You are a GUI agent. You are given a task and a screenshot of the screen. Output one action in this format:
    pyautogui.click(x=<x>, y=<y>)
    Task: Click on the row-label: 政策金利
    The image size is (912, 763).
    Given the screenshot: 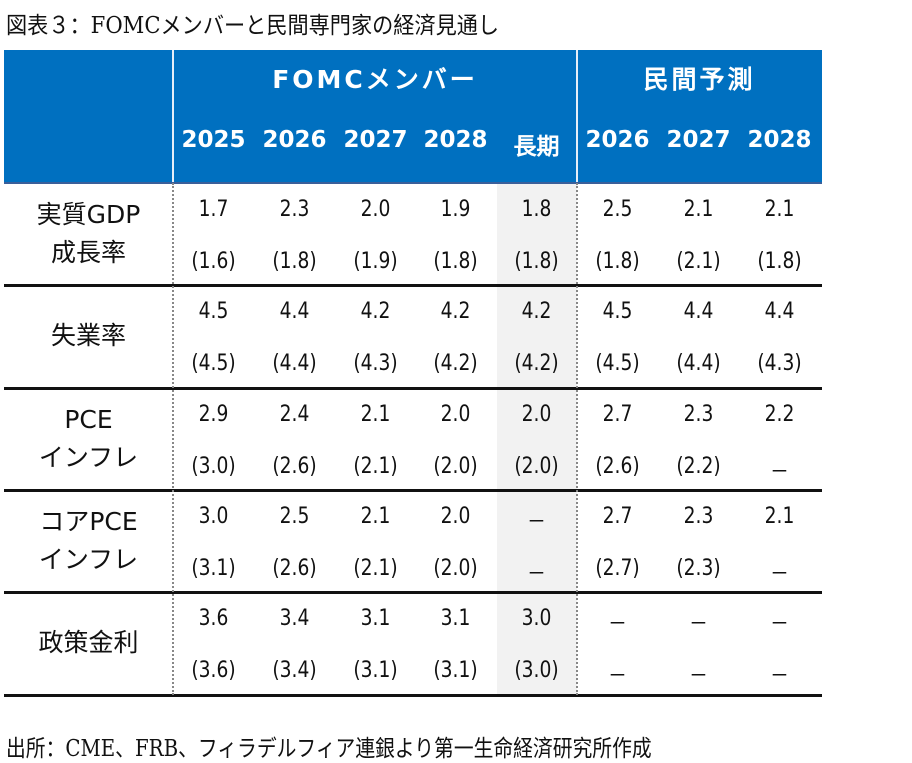 What is the action you would take?
    pyautogui.click(x=88, y=643)
    